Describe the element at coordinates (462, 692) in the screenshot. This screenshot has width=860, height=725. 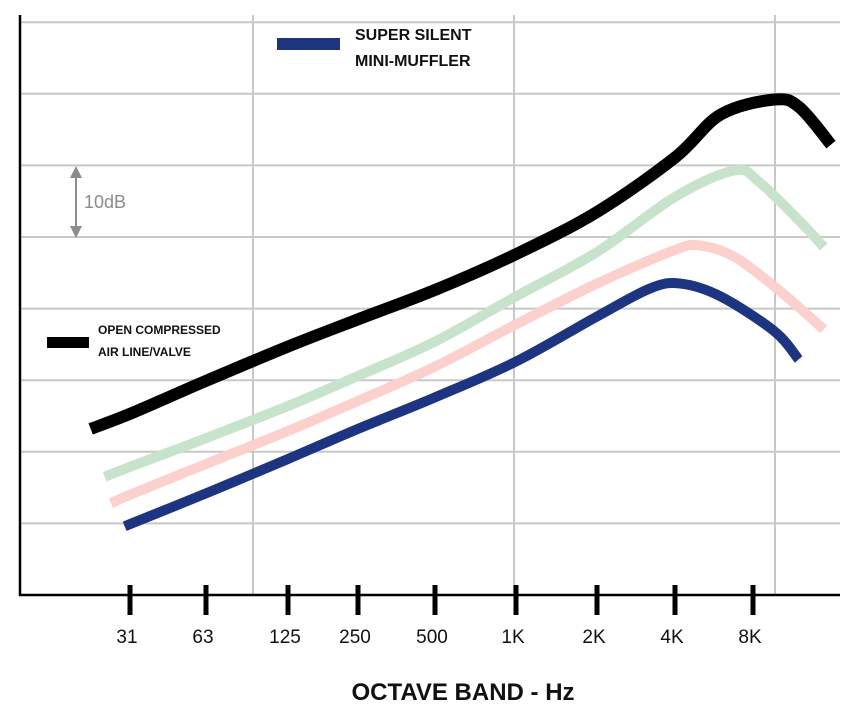
I see `x-axis-label: OCTAVE BAND - Hz` at that location.